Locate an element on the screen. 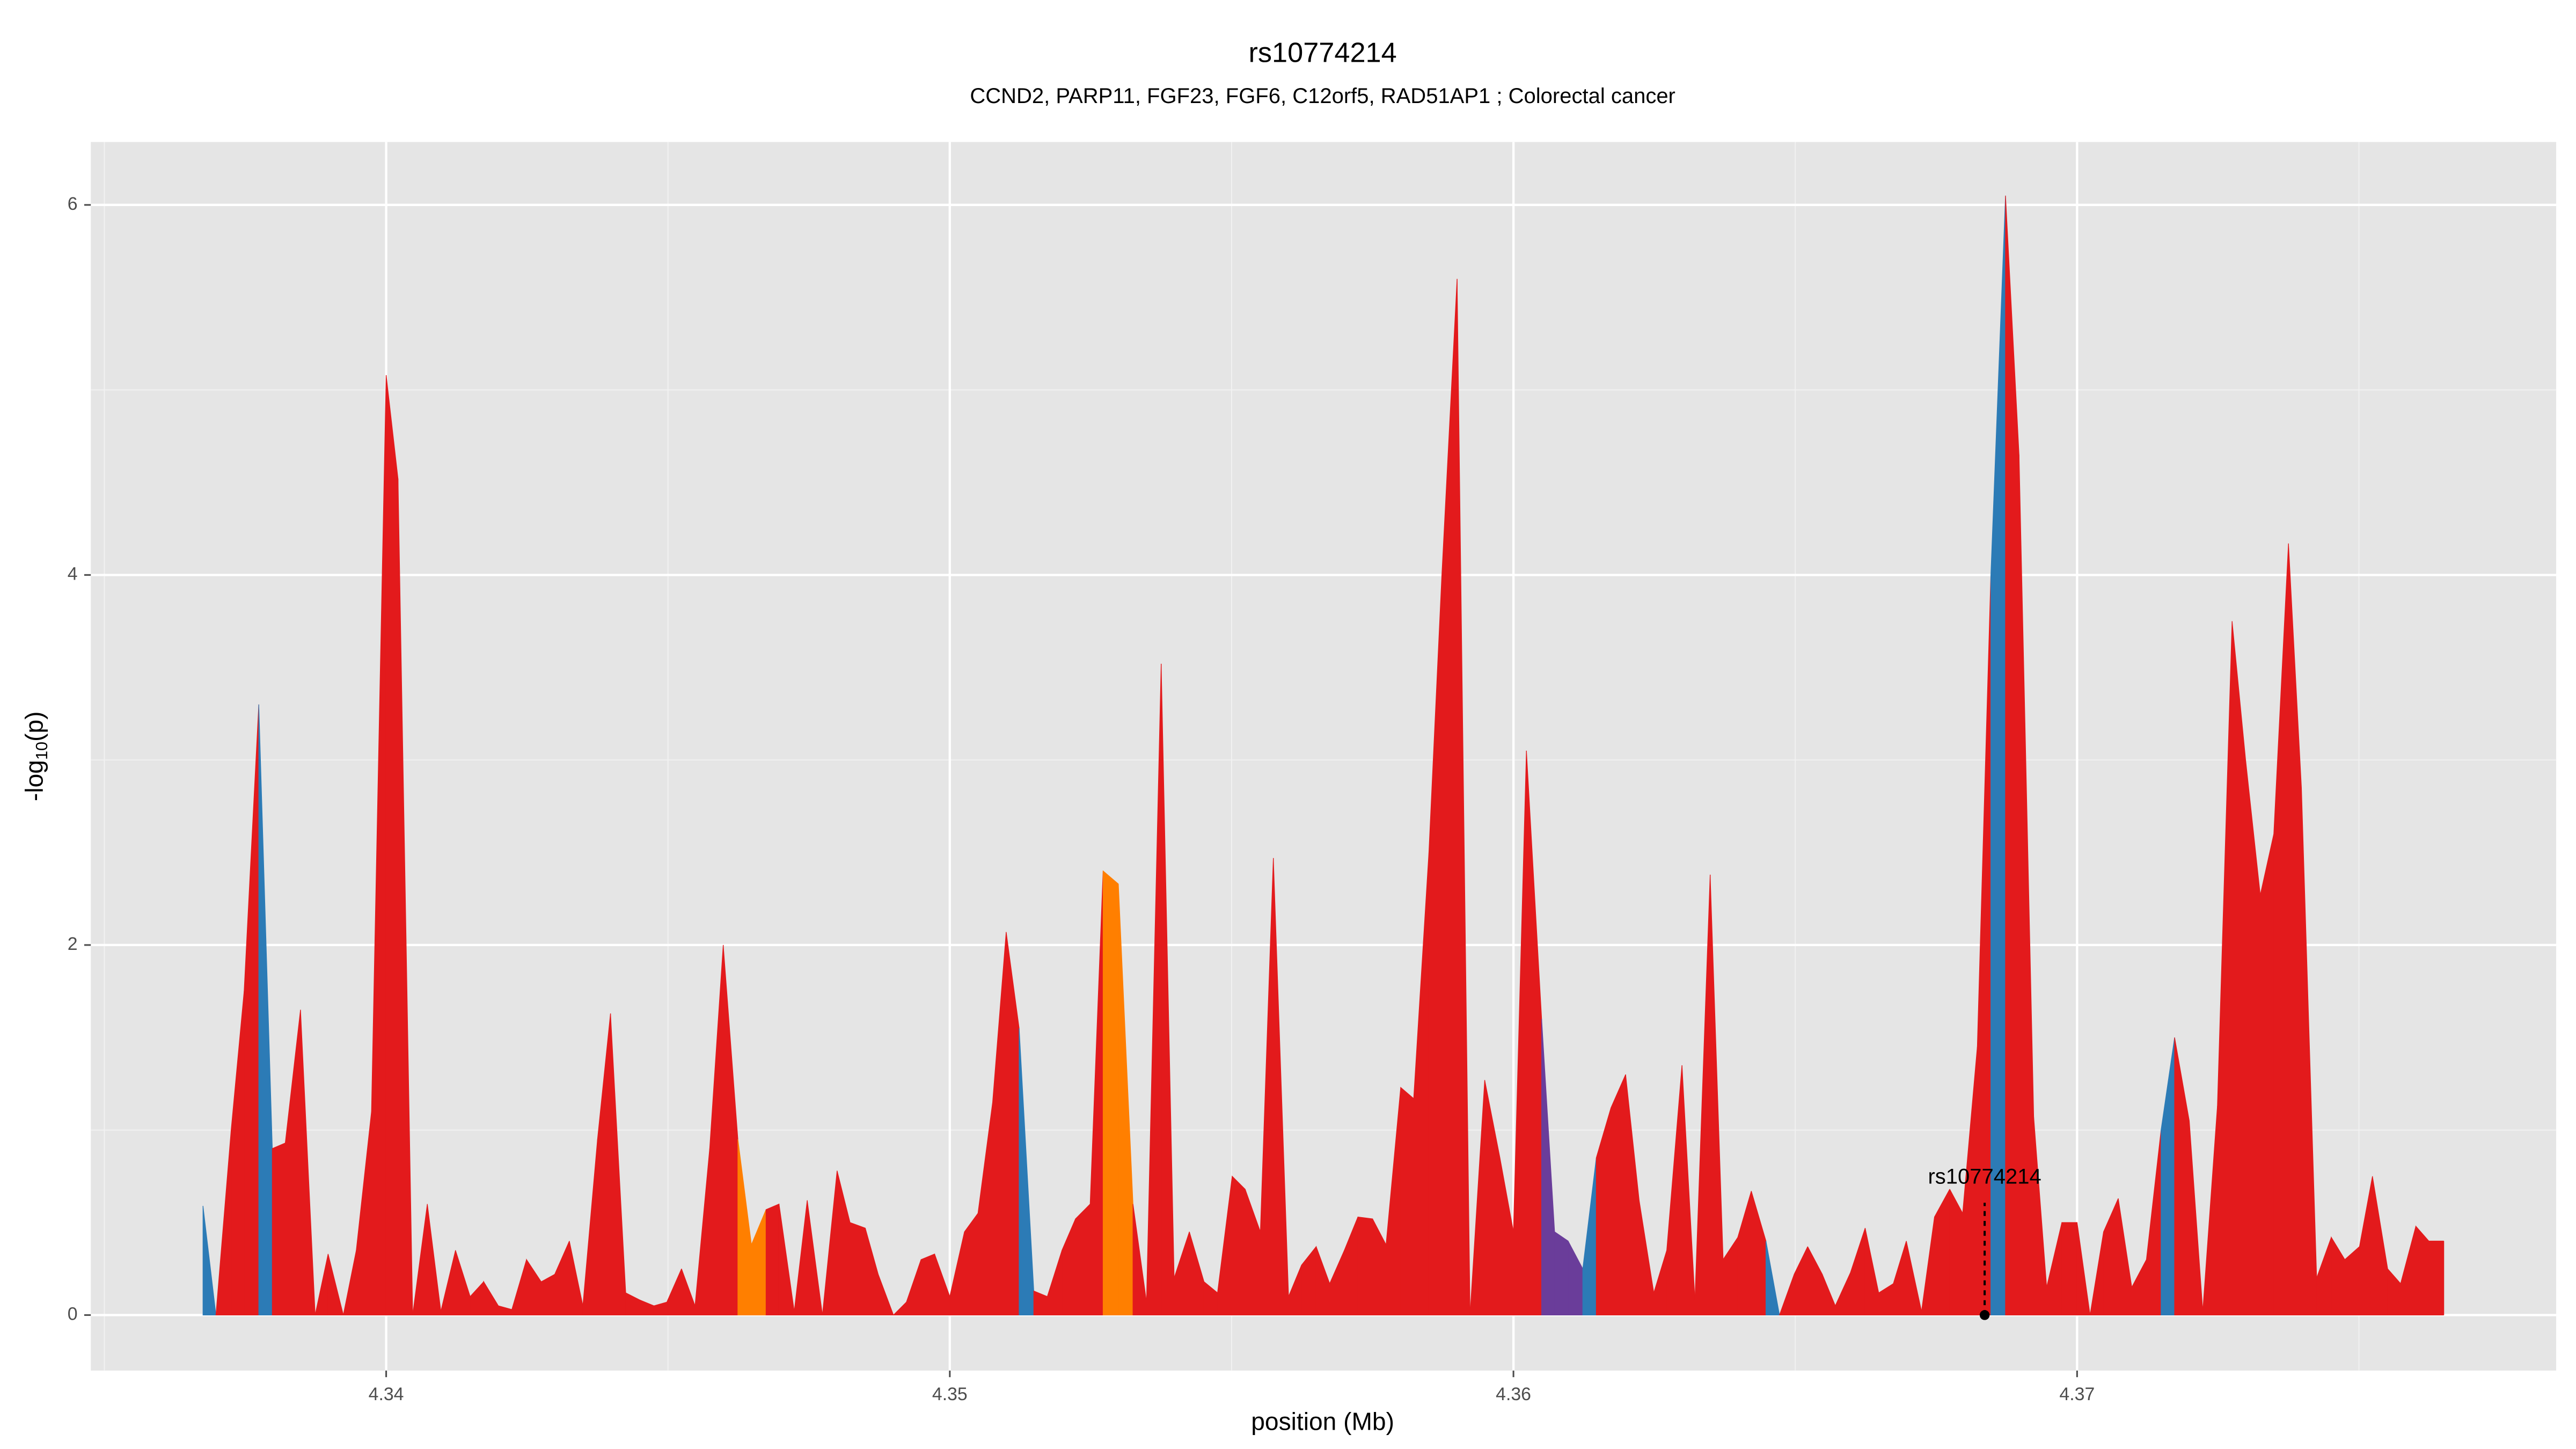 Image resolution: width=2576 pixels, height=1449 pixels. y-tick-label: 0 is located at coordinates (73, 1314).